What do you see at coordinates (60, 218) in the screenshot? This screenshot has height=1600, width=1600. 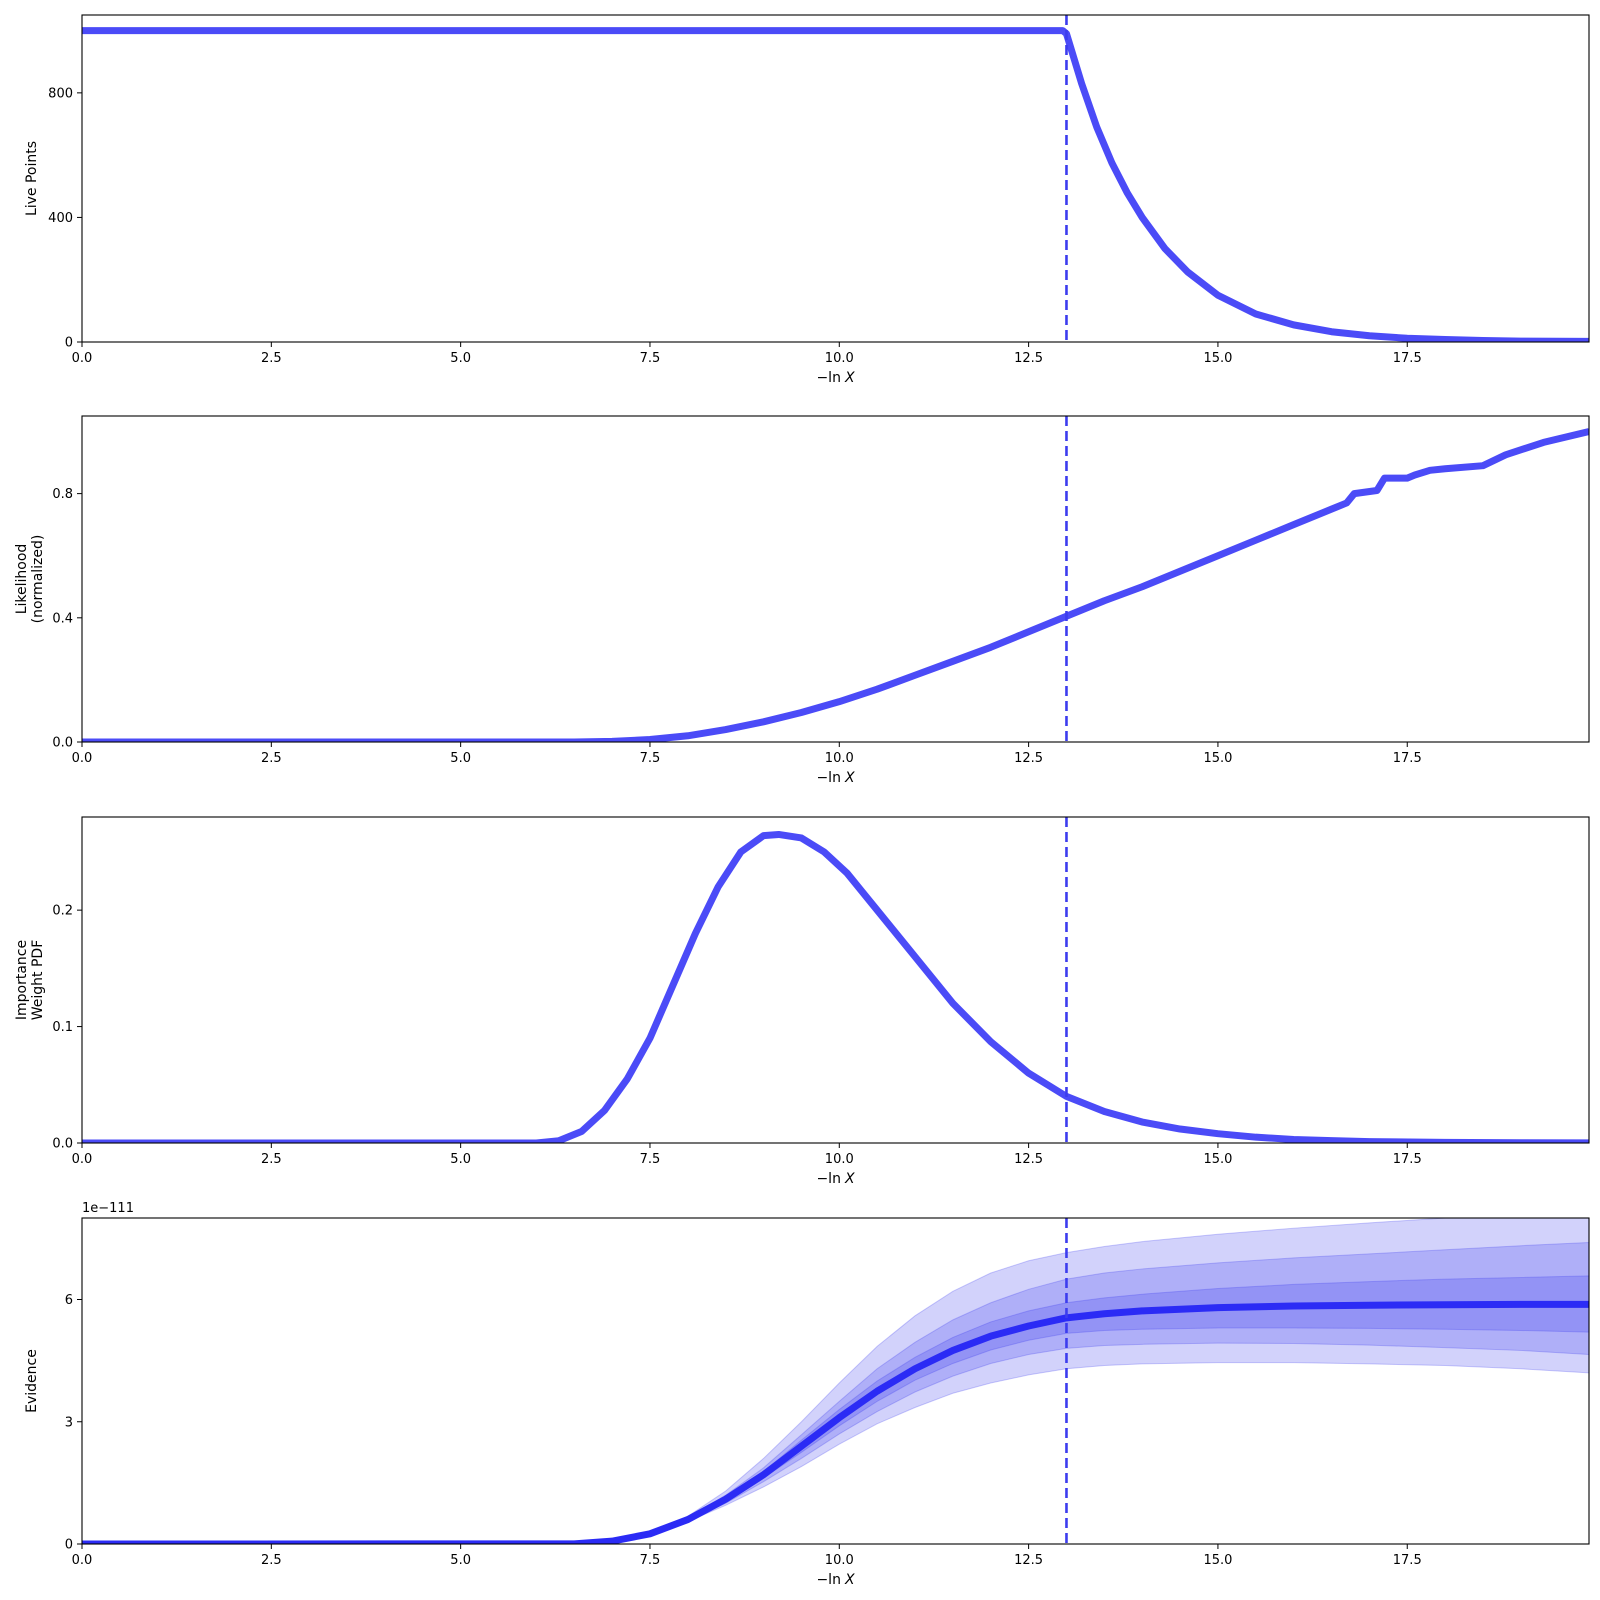 I see `y-tick-label: 400` at bounding box center [60, 218].